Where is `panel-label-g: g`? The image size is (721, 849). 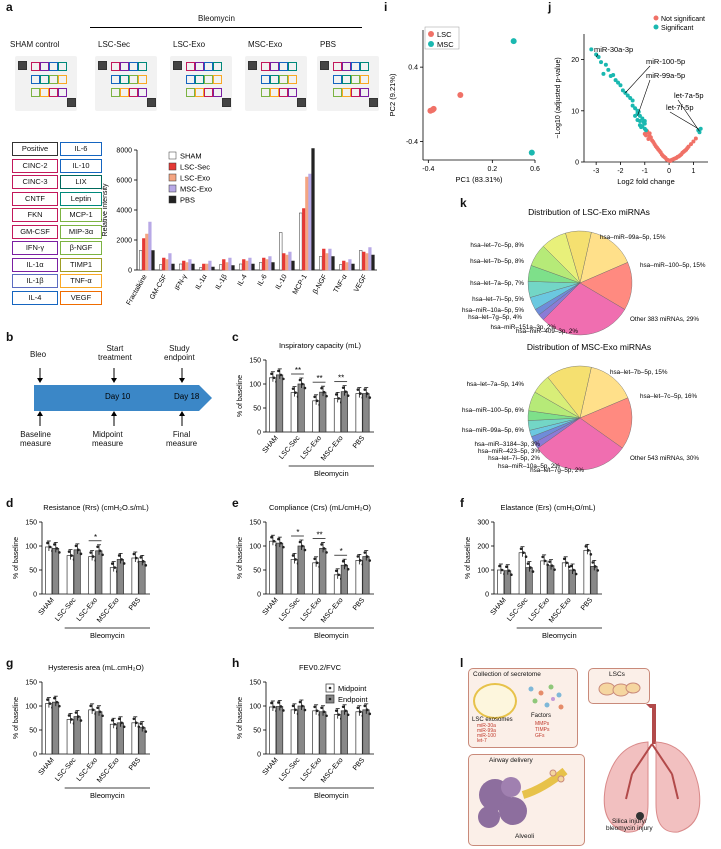
panel-label-g: g is located at coordinates (10, 663).